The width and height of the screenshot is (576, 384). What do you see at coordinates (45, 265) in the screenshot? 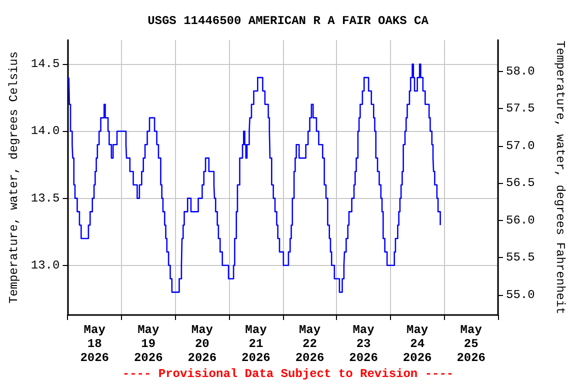
I see `y-tick-label: 13.0` at bounding box center [45, 265].